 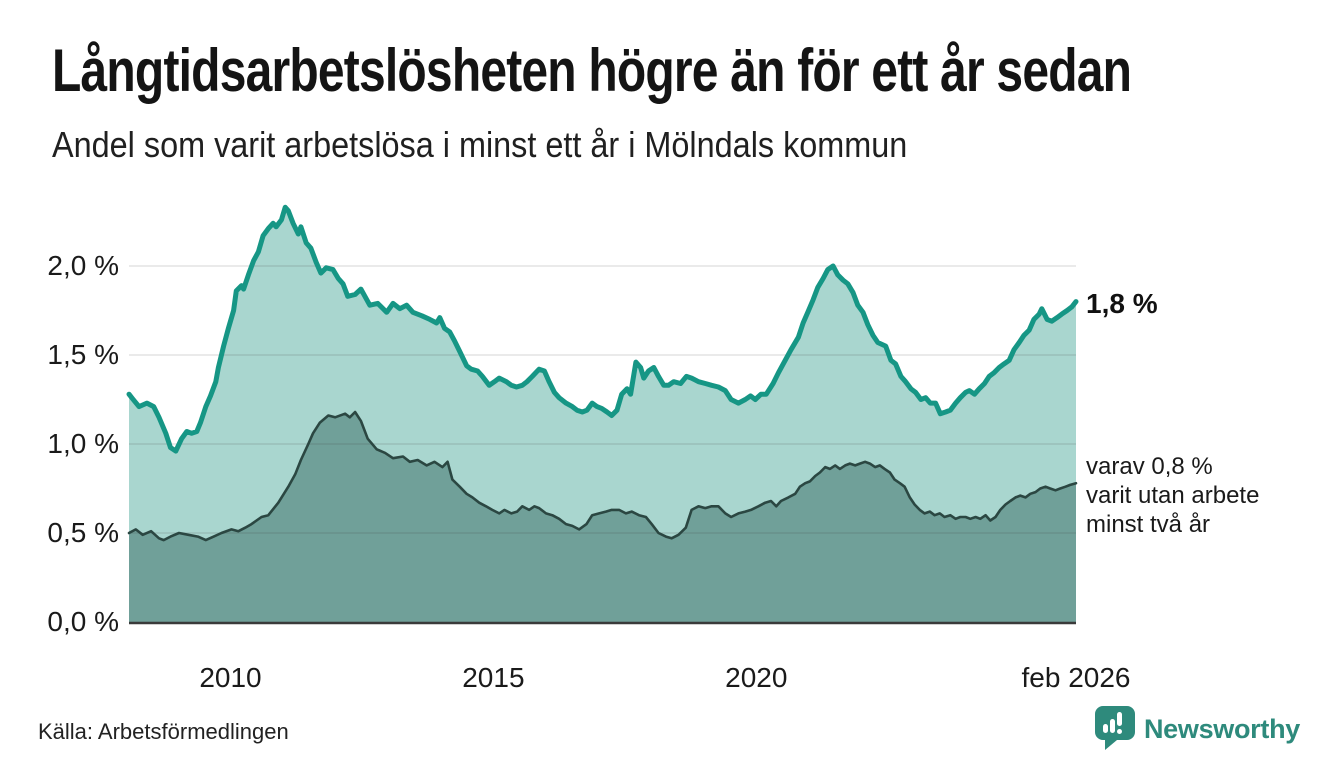 What do you see at coordinates (83, 265) in the screenshot?
I see `y-tick-label: 2,0 %` at bounding box center [83, 265].